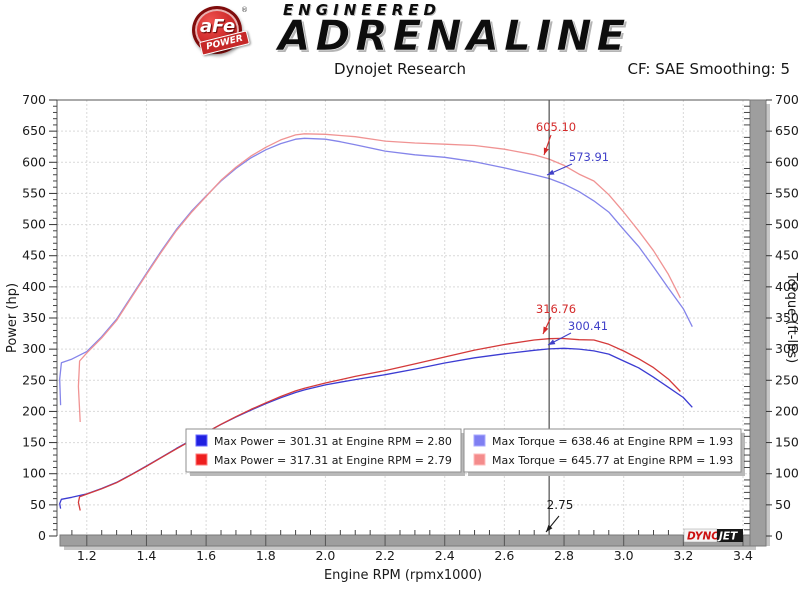 This screenshot has height=600, width=800. Describe the element at coordinates (385, 555) in the screenshot. I see `x-tick-label: 2.2` at that location.